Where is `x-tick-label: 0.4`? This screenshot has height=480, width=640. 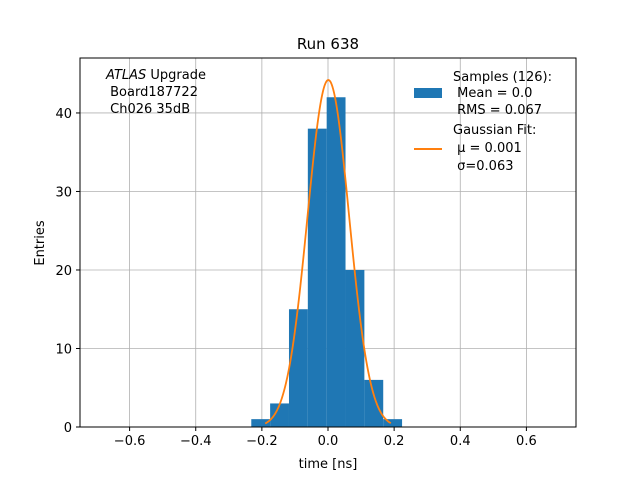 x-tick-label: 0.4 is located at coordinates (460, 441).